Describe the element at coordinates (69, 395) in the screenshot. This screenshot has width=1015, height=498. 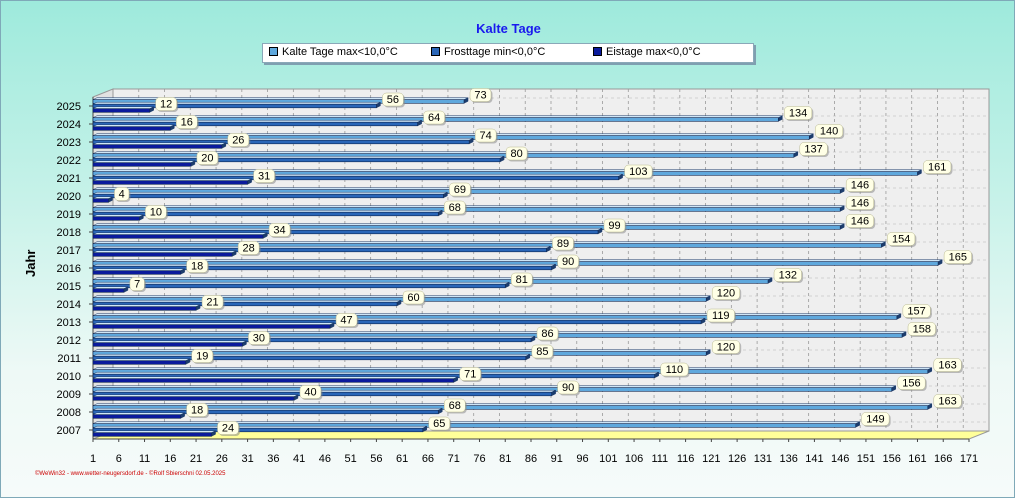
I see `y-tick-label: 2009` at that location.